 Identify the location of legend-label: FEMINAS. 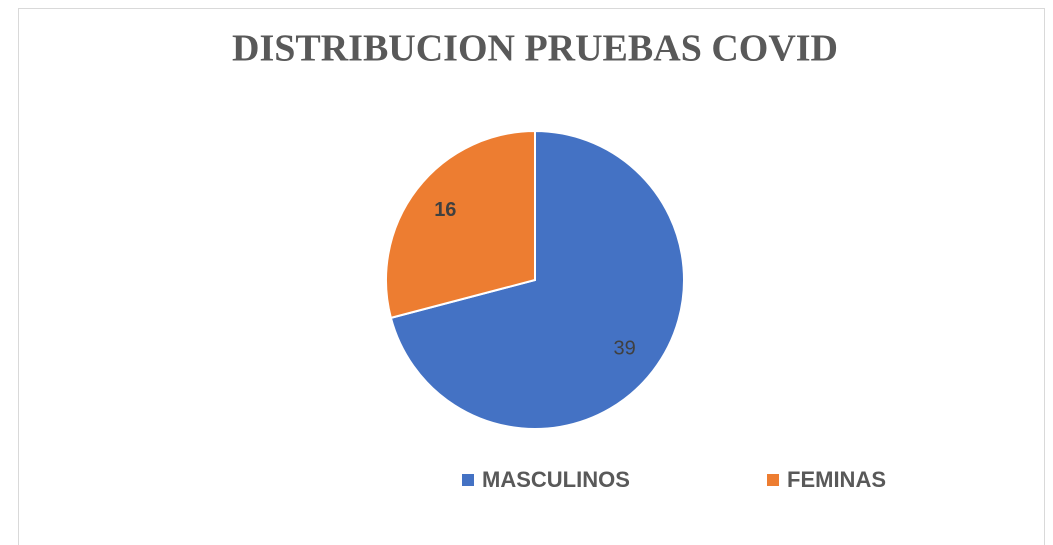
(836, 479).